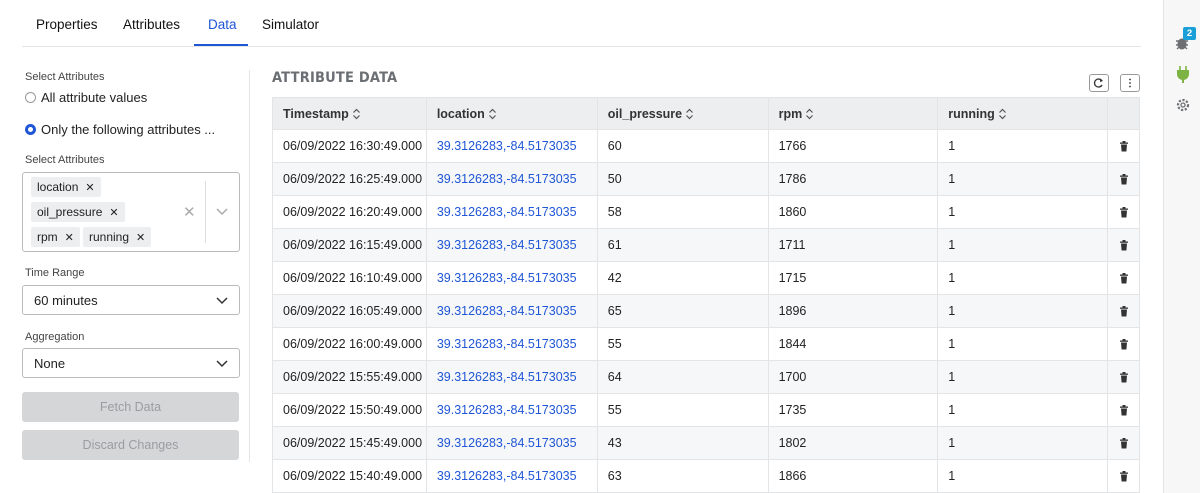 This screenshot has height=493, width=1200. What do you see at coordinates (1183, 74) in the screenshot?
I see `plug-icon` at bounding box center [1183, 74].